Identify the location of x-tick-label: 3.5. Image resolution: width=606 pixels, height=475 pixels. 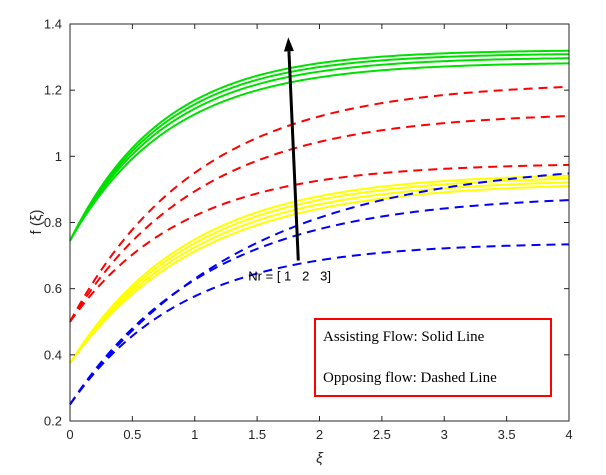
(507, 434).